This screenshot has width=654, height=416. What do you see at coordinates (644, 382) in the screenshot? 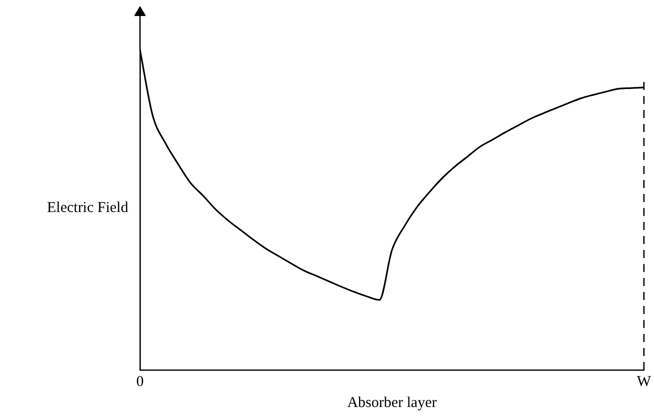
I see `x-tick-label: W` at bounding box center [644, 382].